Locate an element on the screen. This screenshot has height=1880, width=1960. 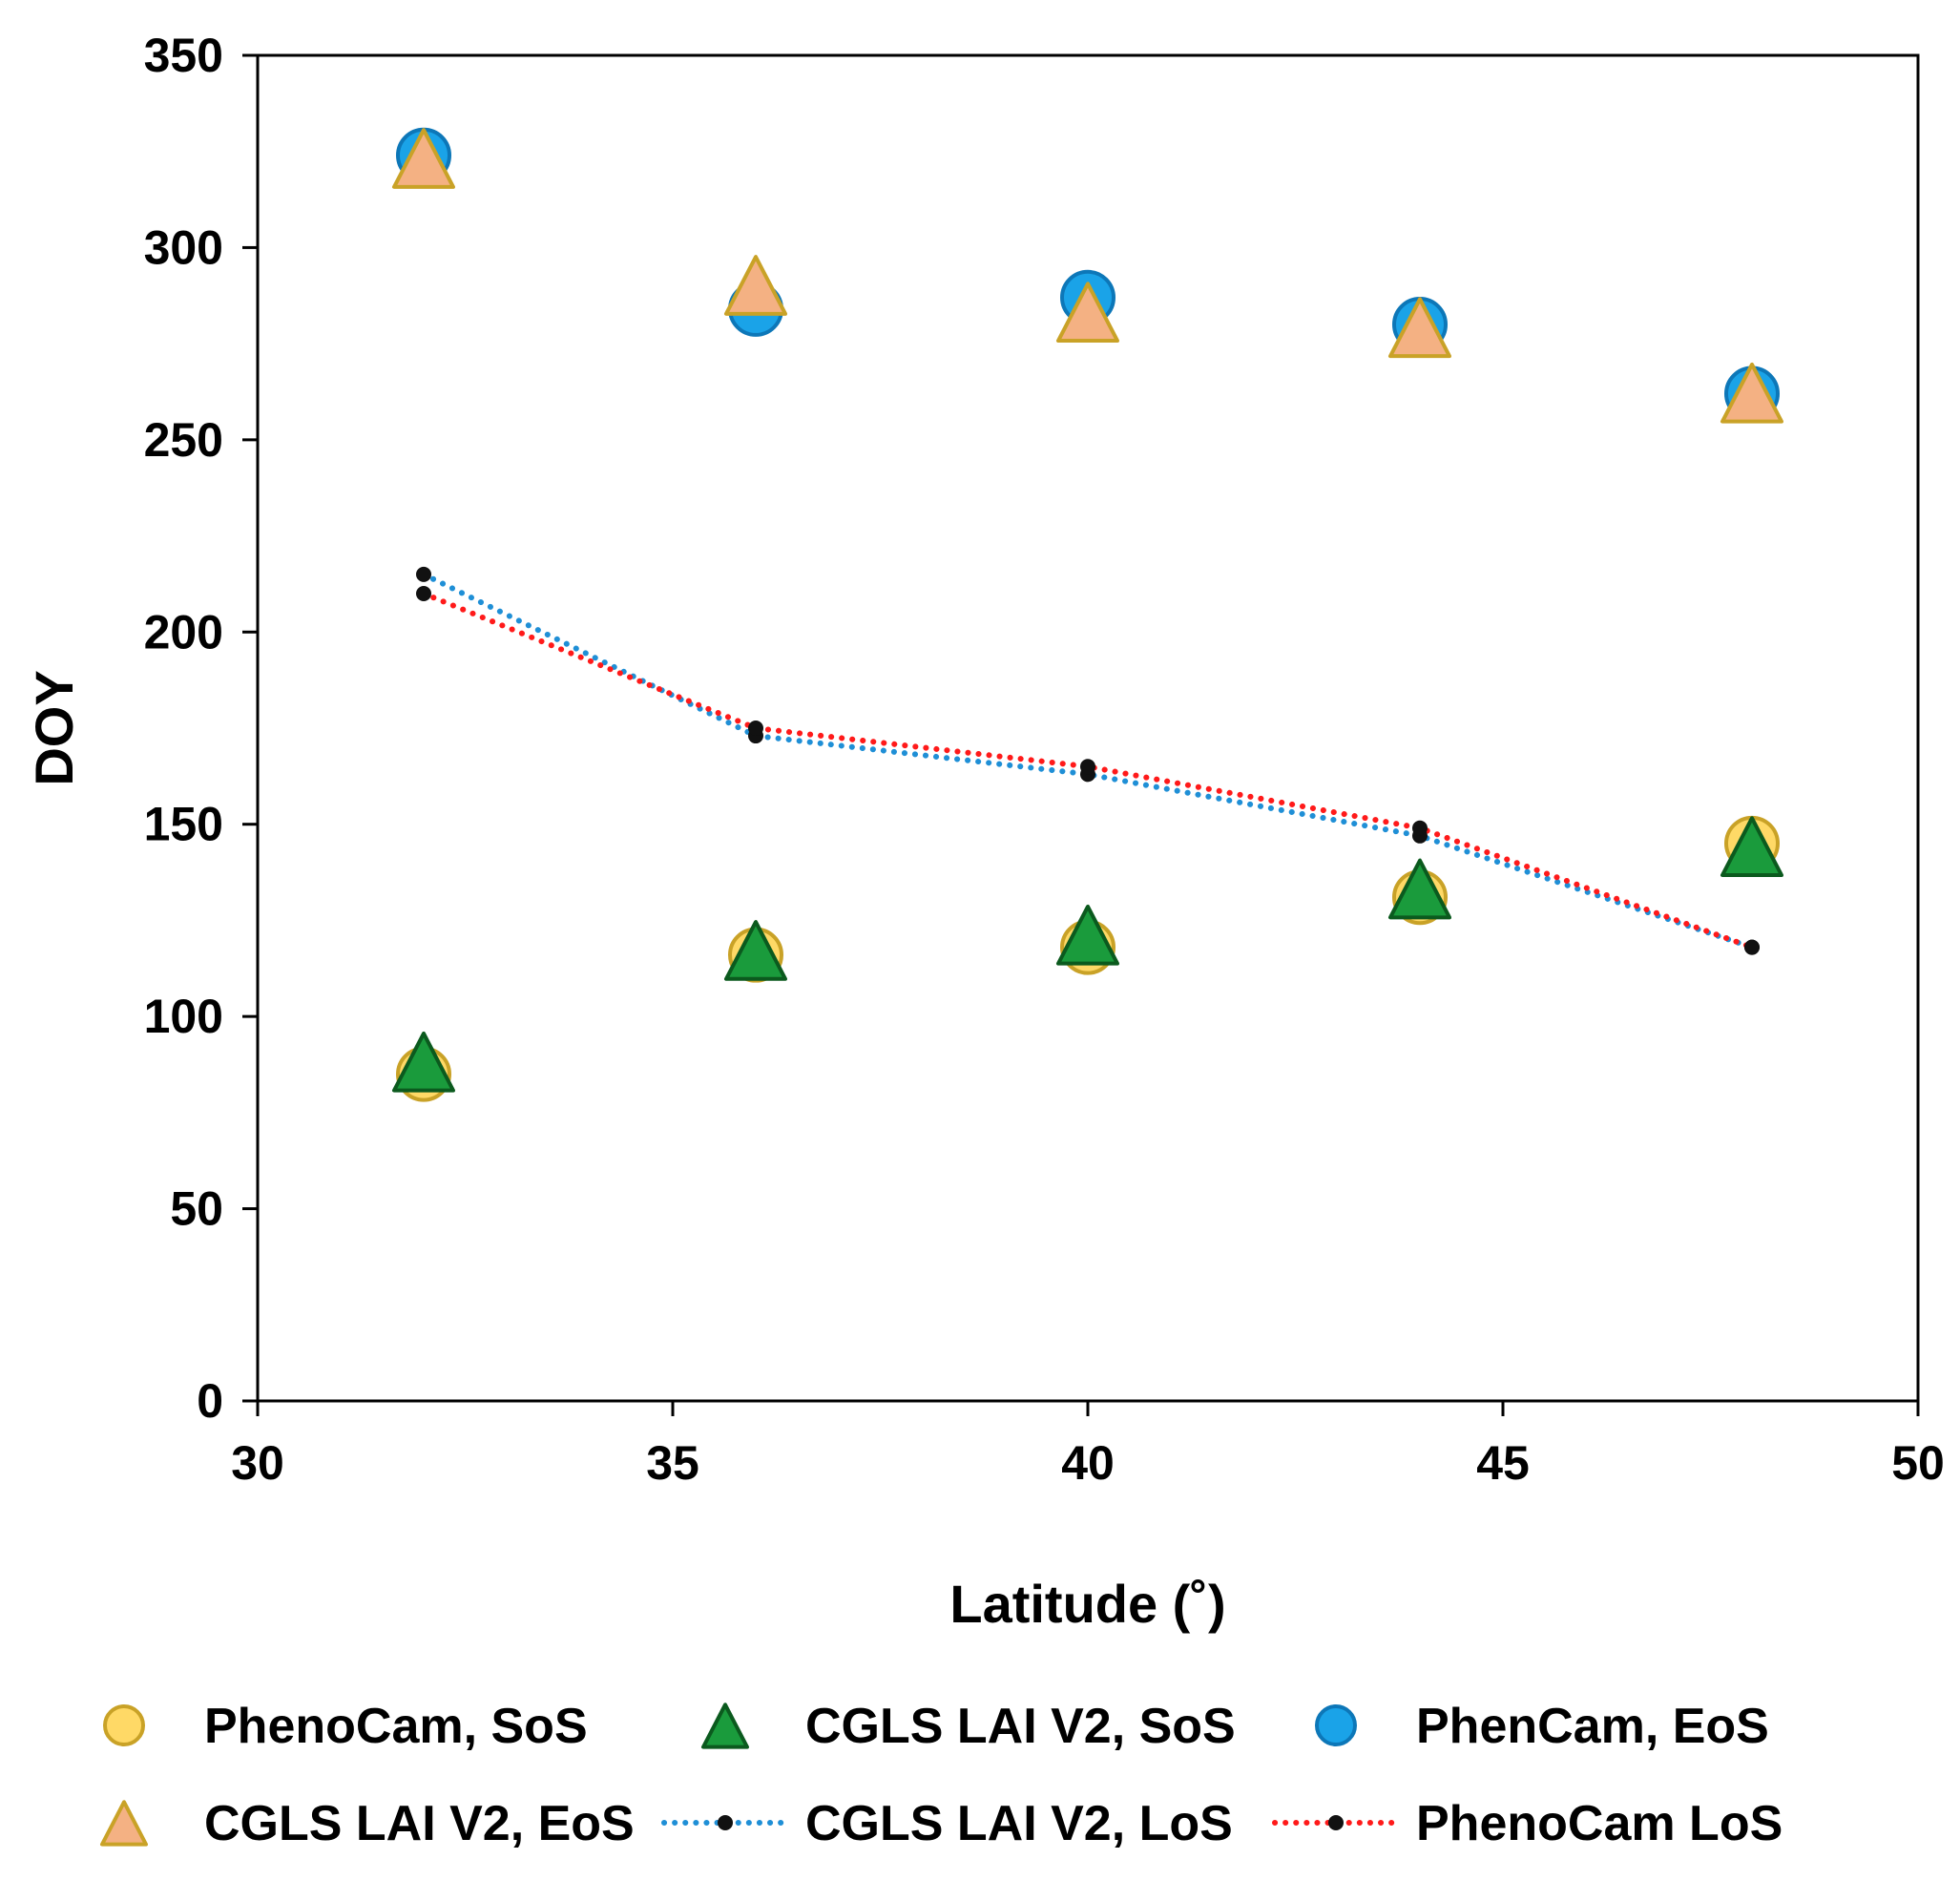
legend-item-phenocam-sos: PhenoCam, SoS is located at coordinates (345, 1726).